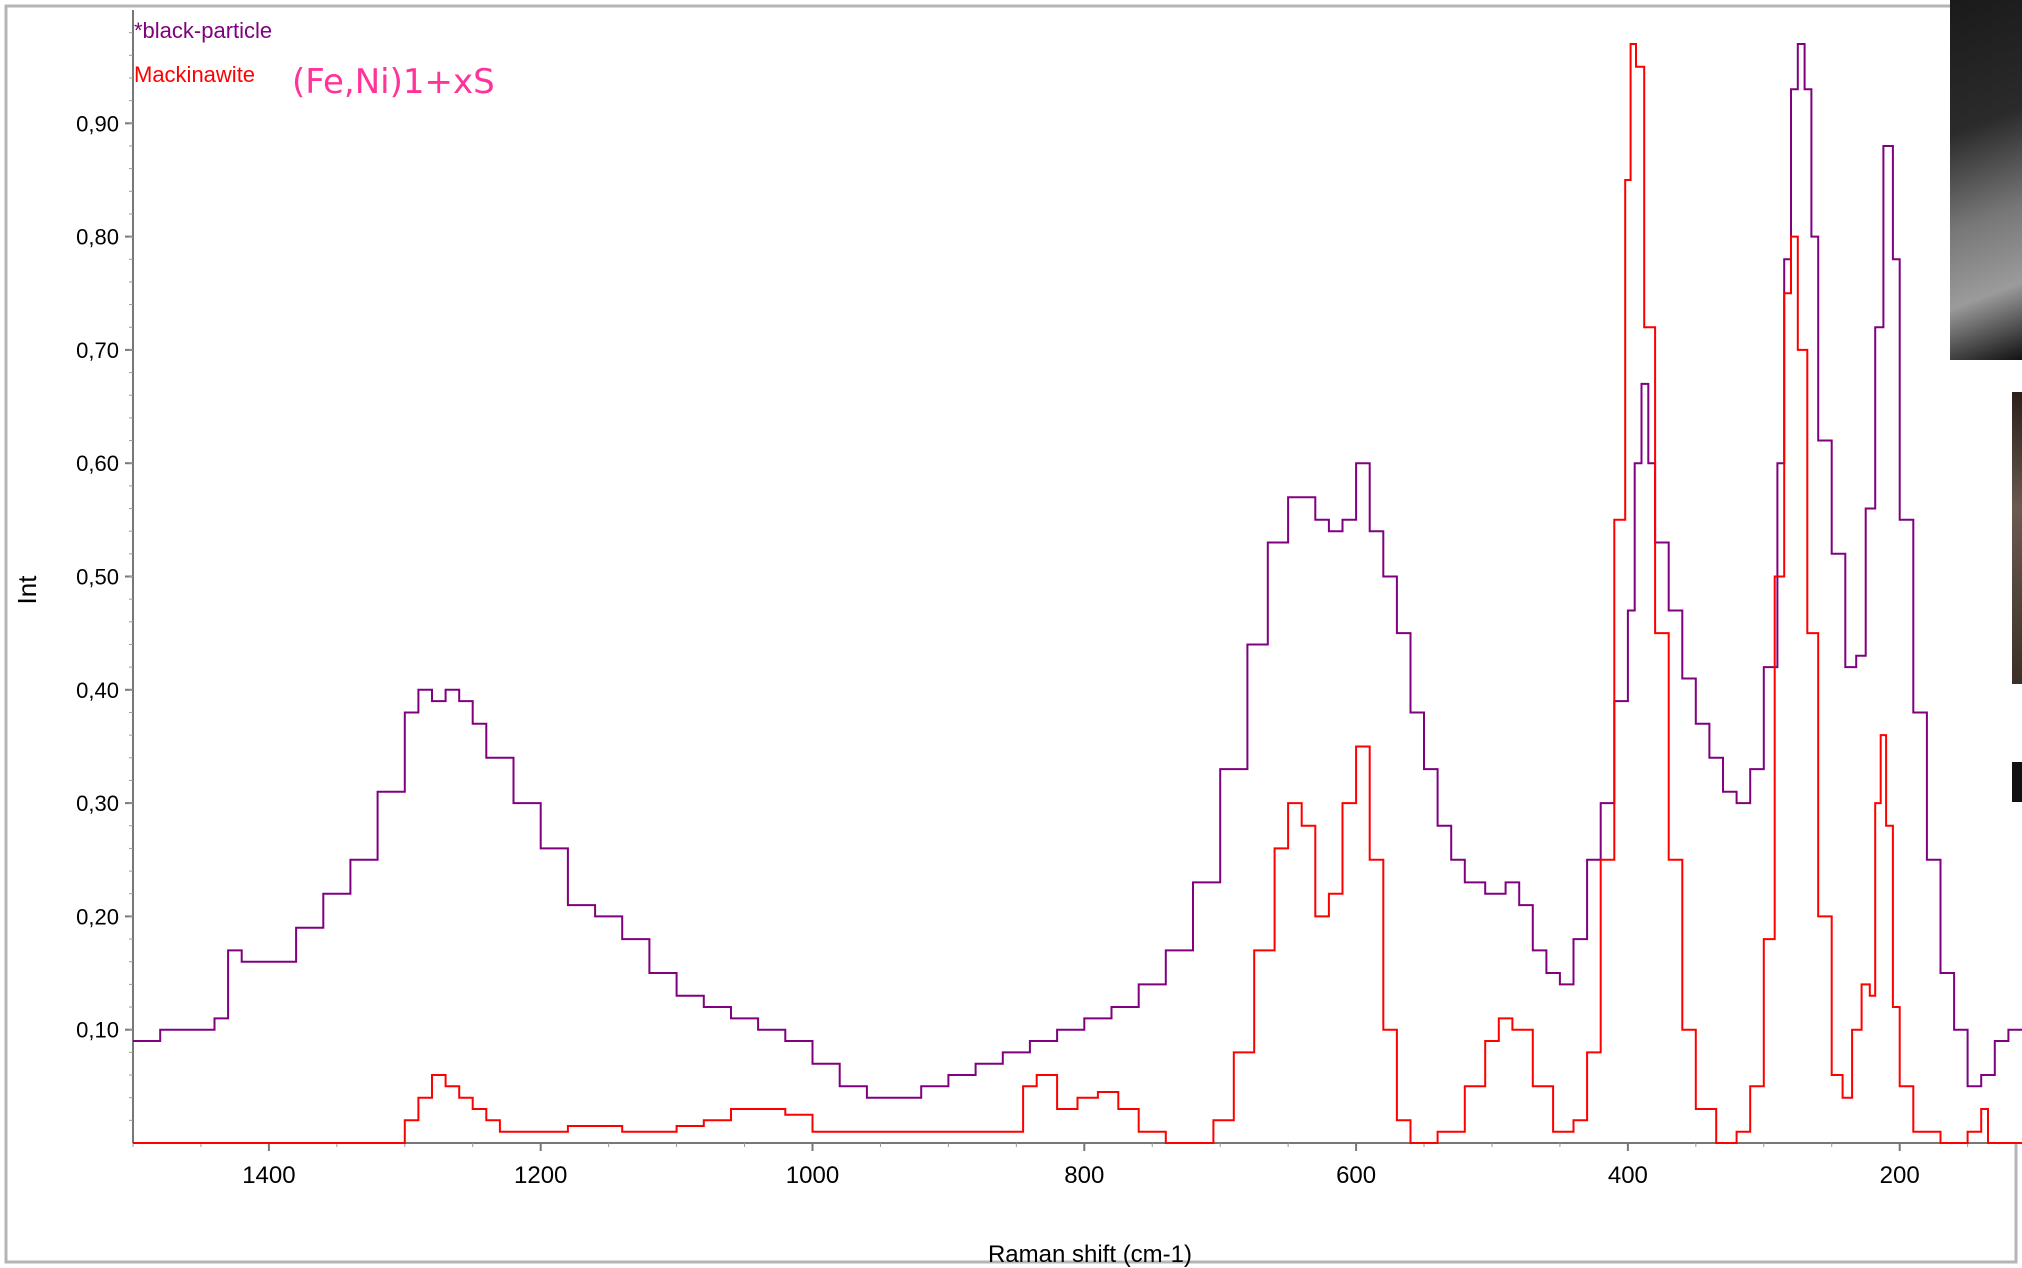 This screenshot has width=2022, height=1268. Describe the element at coordinates (97, 123) in the screenshot. I see `y-tick-label: 0,90` at that location.